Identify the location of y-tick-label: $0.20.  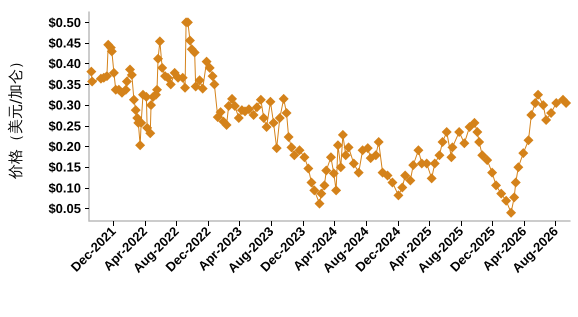
(64, 146).